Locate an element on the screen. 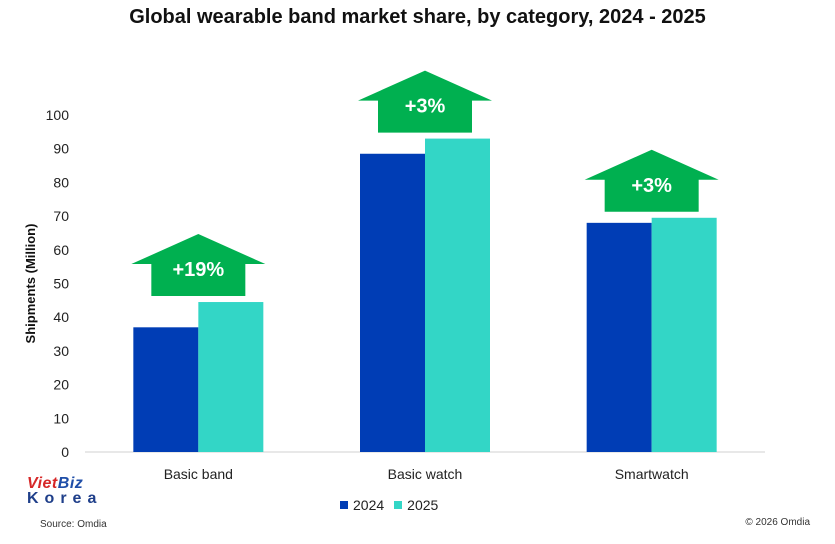 This screenshot has height=544, width=835. vietbiz-korea-logo: VietBiz Korea is located at coordinates (65, 491).